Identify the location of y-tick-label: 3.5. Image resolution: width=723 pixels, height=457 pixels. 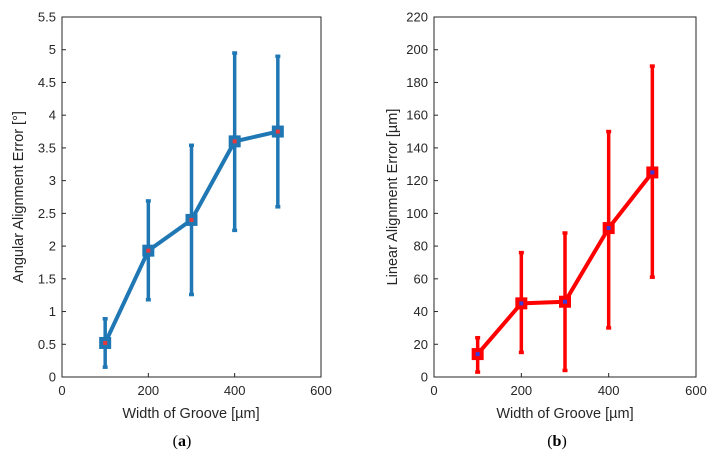
(47, 147).